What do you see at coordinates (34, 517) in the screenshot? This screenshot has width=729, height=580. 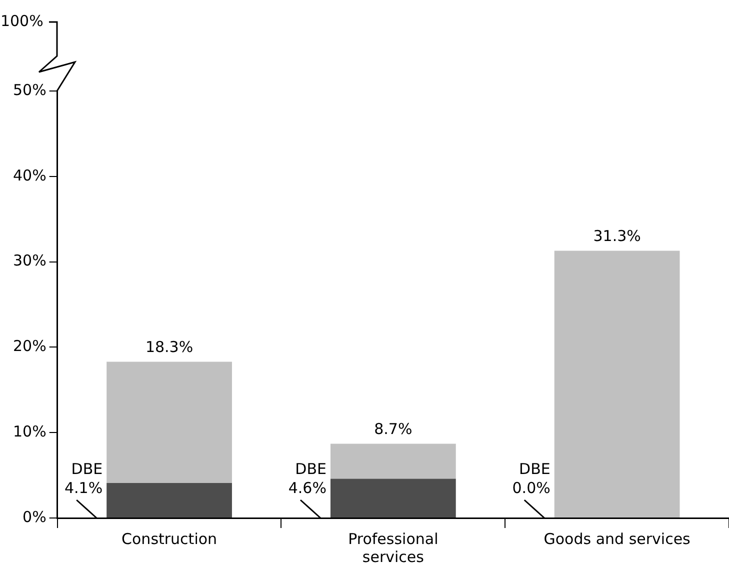 I see `y-tick-label: 0%` at bounding box center [34, 517].